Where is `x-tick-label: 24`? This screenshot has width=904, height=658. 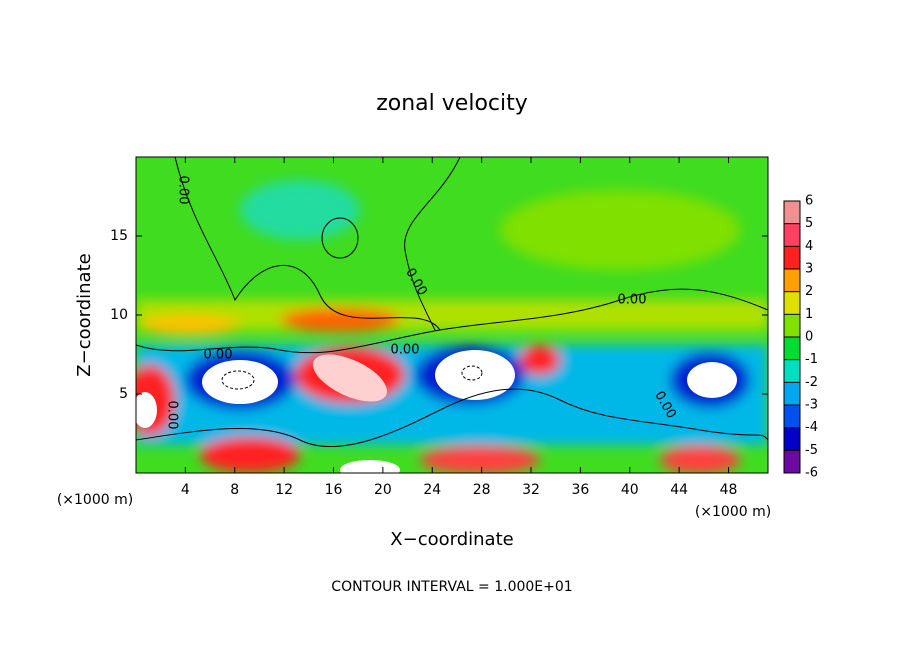
x-tick-label: 24 is located at coordinates (432, 490).